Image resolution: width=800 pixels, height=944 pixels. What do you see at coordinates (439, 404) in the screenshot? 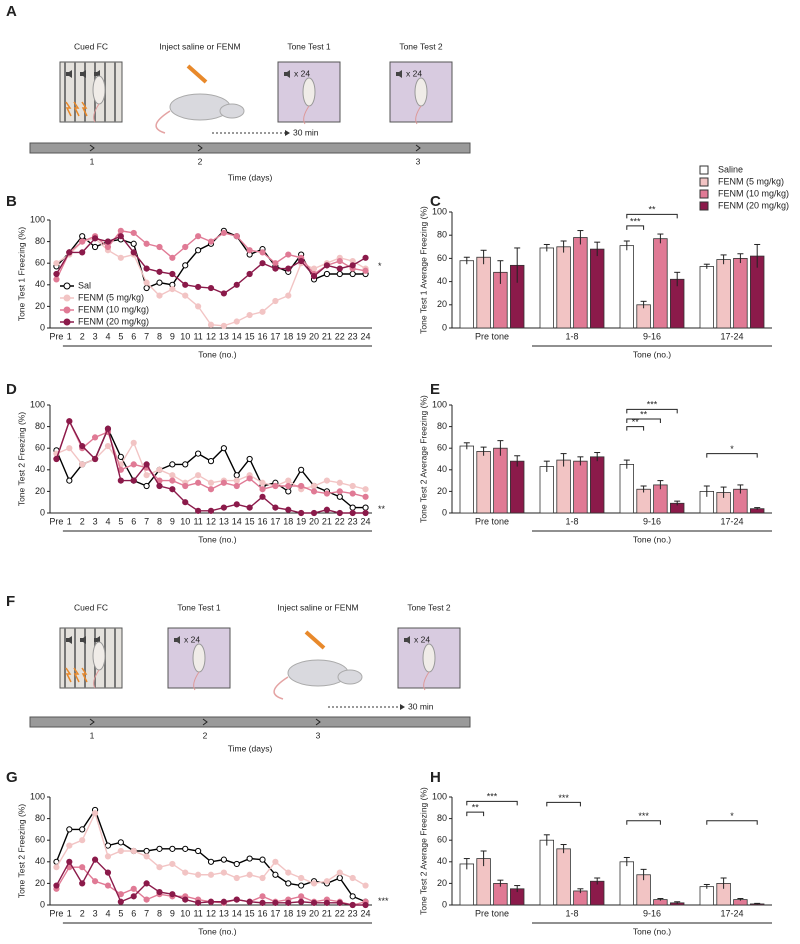
I see `y-tick-label: 100` at bounding box center [439, 404].